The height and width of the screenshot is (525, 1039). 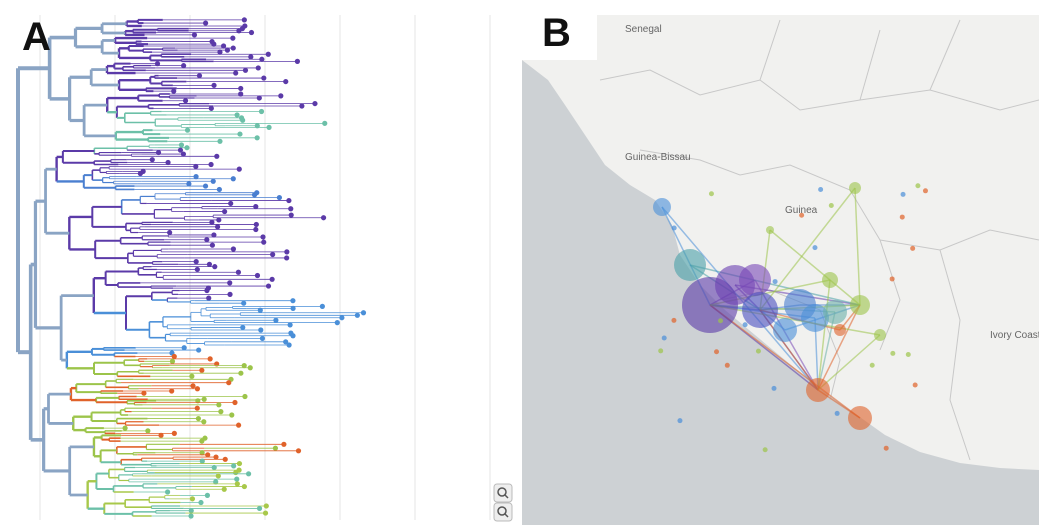 What do you see at coordinates (503, 512) in the screenshot?
I see `zoom-out-button` at bounding box center [503, 512].